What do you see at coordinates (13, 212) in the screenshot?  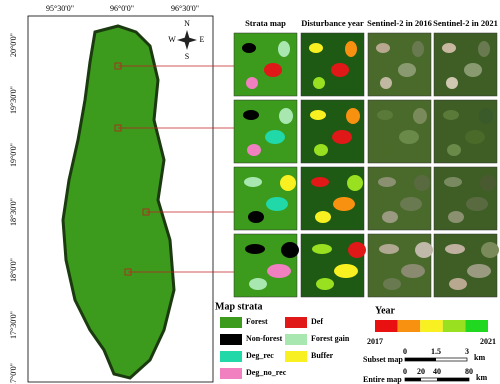 I see `latitude-label: 18°30'0"` at bounding box center [13, 212].